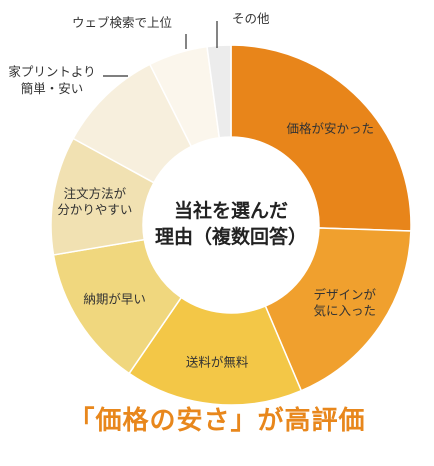  What do you see at coordinates (160, 49) in the screenshot?
I see `callout-lines` at bounding box center [160, 49].